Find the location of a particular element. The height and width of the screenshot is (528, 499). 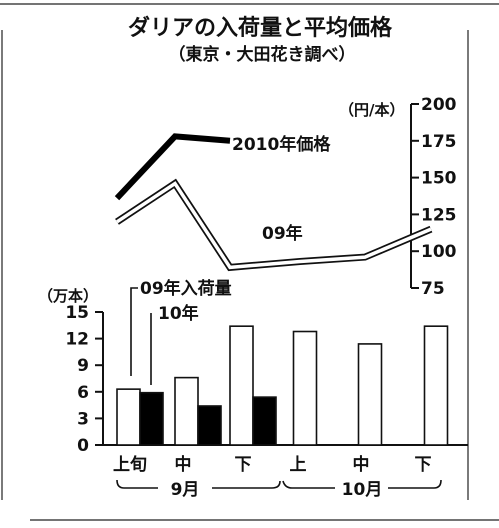

volume-tick-label-9: 9 is located at coordinates (83, 366).